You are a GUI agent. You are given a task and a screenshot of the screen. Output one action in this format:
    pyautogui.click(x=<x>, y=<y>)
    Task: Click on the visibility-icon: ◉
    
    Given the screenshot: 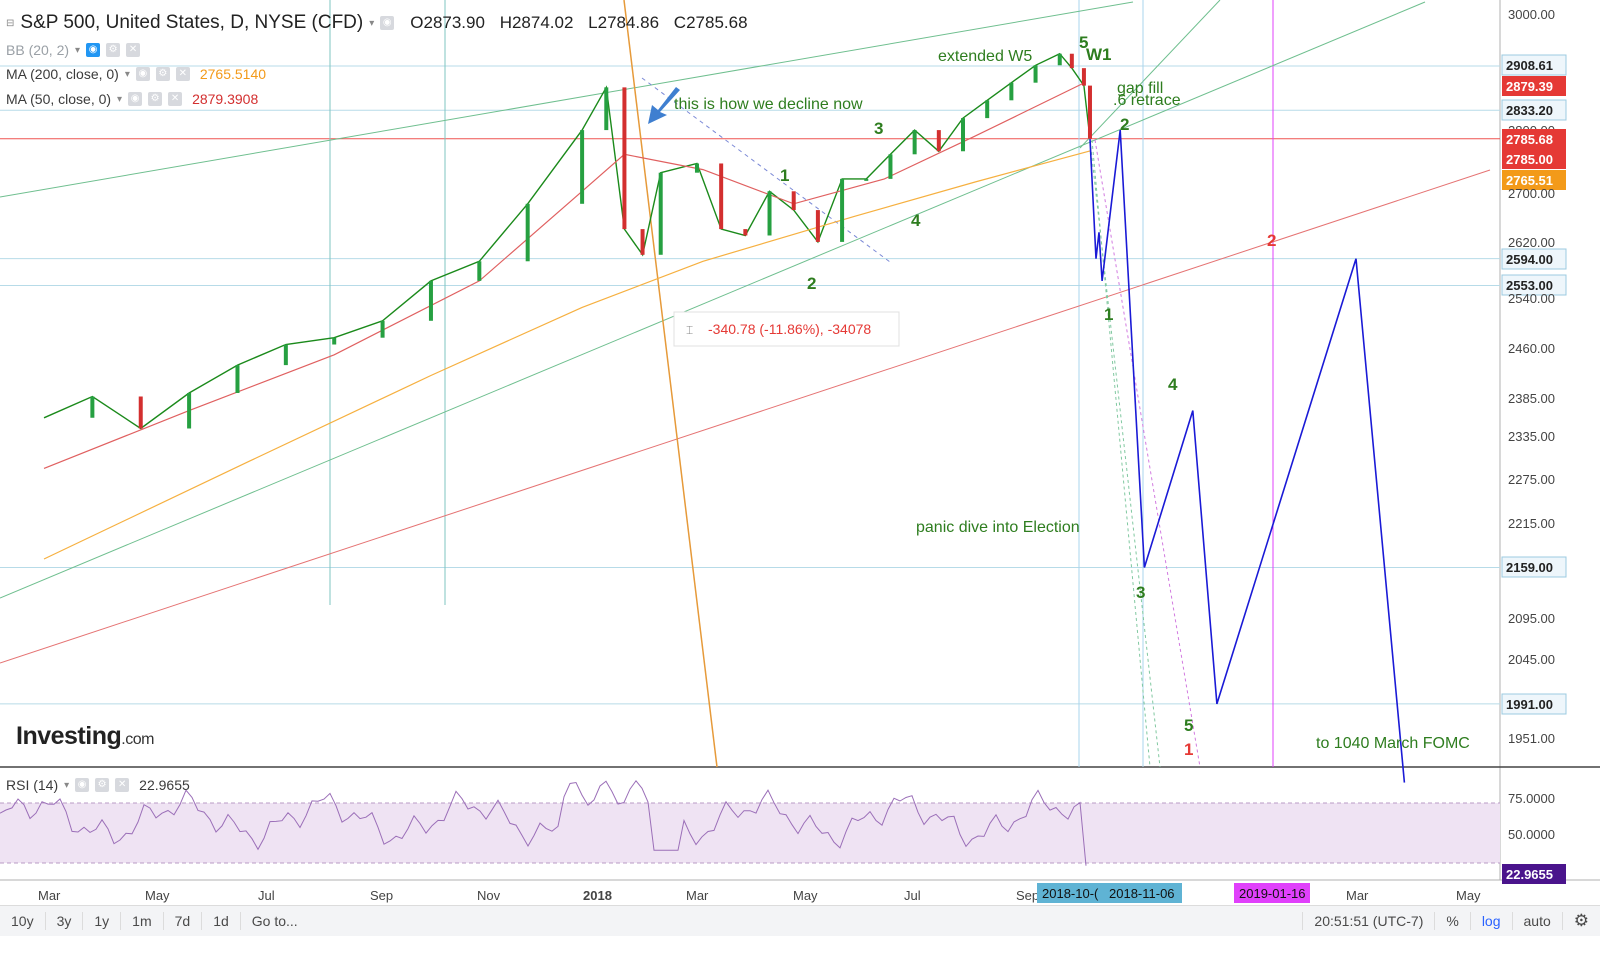 What is the action you would take?
    pyautogui.click(x=387, y=23)
    